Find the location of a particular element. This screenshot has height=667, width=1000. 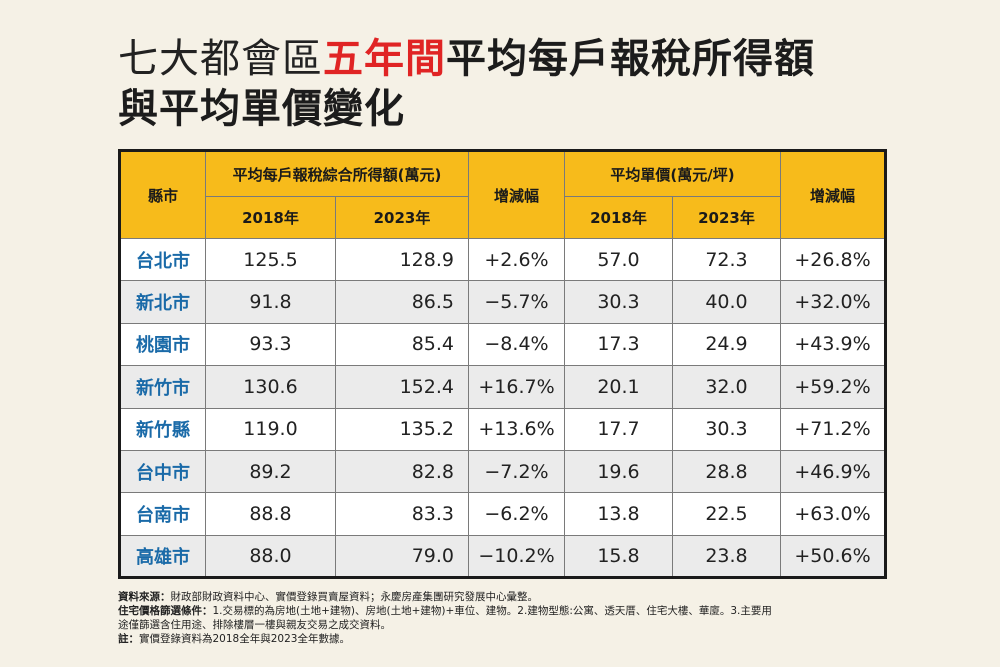

filter-note-continued: 途僅篩選含住用途、排除樓層一樓與親友交易之成交資料。 is located at coordinates (254, 625).